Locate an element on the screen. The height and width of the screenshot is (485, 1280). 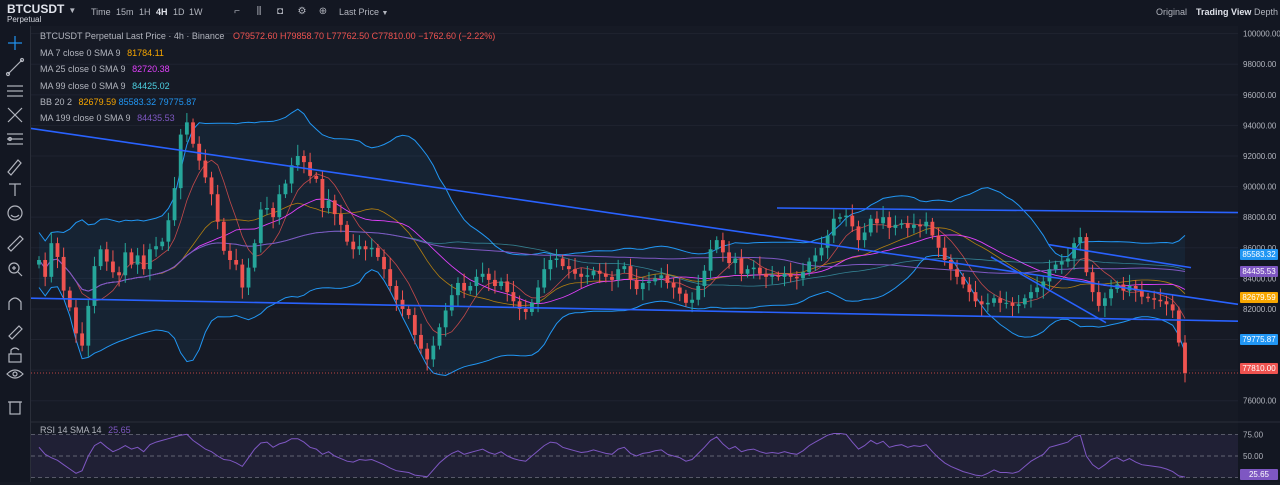
brush-icon is located at coordinates (14, 167).